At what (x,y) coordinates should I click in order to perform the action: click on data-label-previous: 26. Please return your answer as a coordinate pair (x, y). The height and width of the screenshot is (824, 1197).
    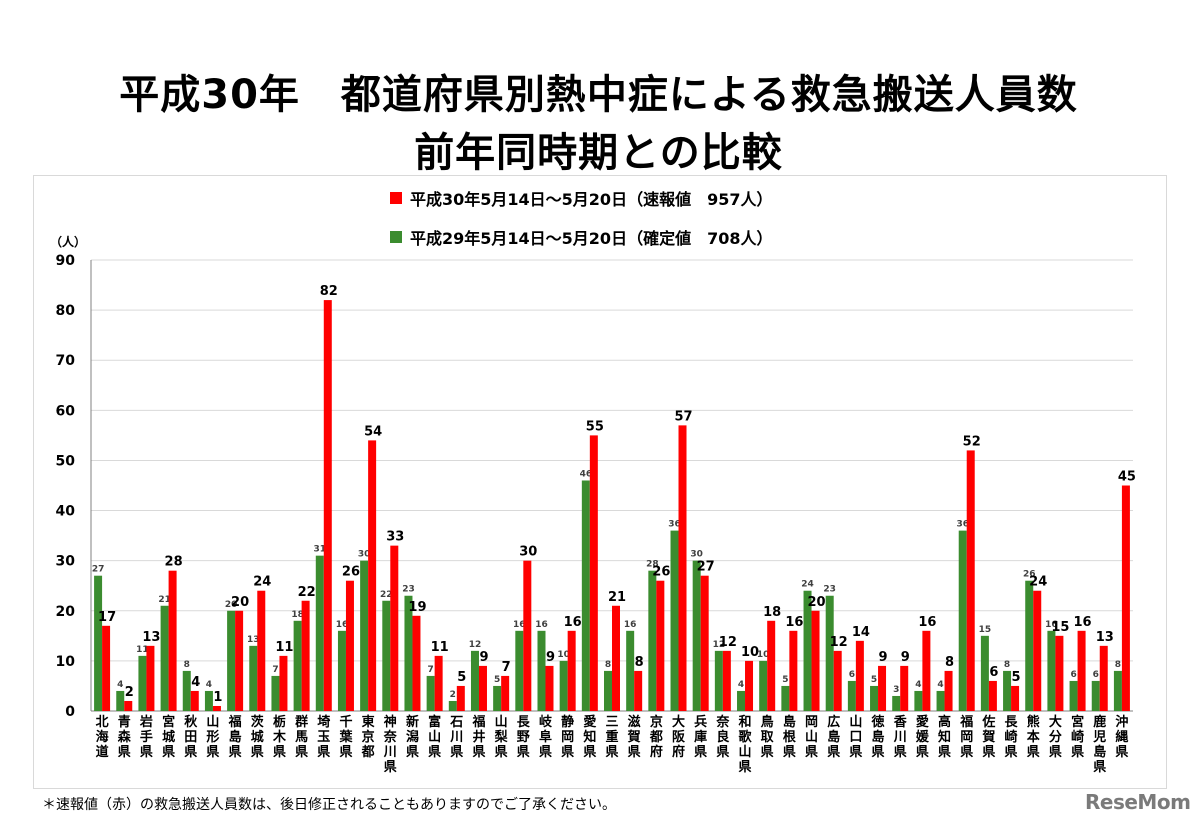
    Looking at the image, I should click on (1029, 575).